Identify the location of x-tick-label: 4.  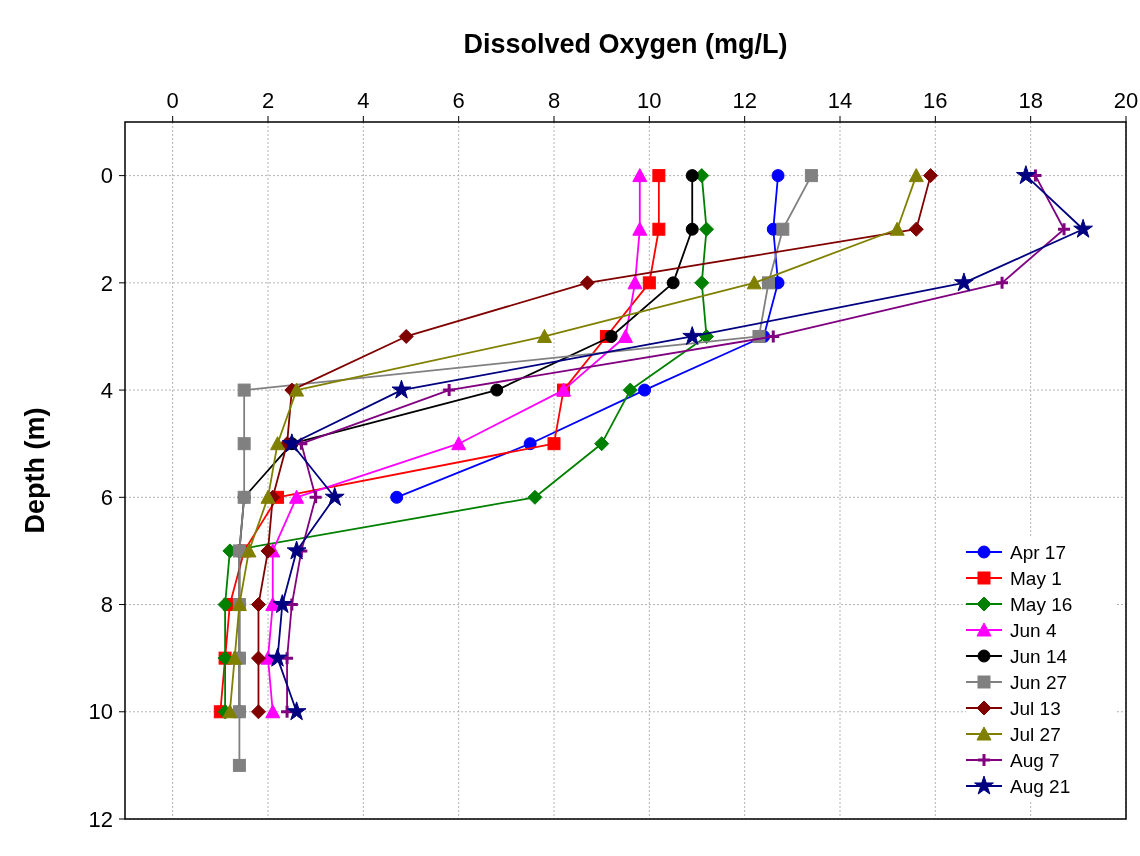
(363, 100).